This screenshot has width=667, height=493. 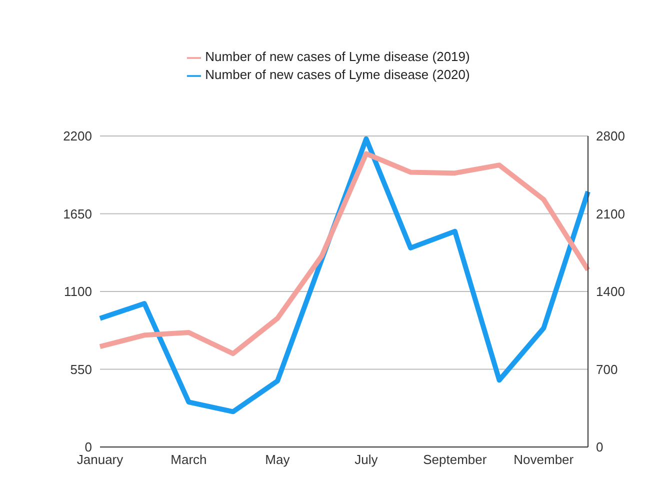 I want to click on x-tick-label: November, so click(x=544, y=460).